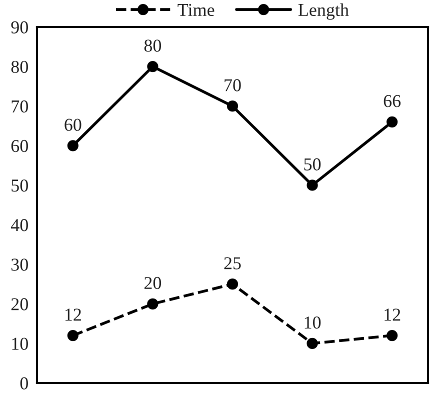 The height and width of the screenshot is (393, 435). I want to click on y-tick-label: 10, so click(20, 344).